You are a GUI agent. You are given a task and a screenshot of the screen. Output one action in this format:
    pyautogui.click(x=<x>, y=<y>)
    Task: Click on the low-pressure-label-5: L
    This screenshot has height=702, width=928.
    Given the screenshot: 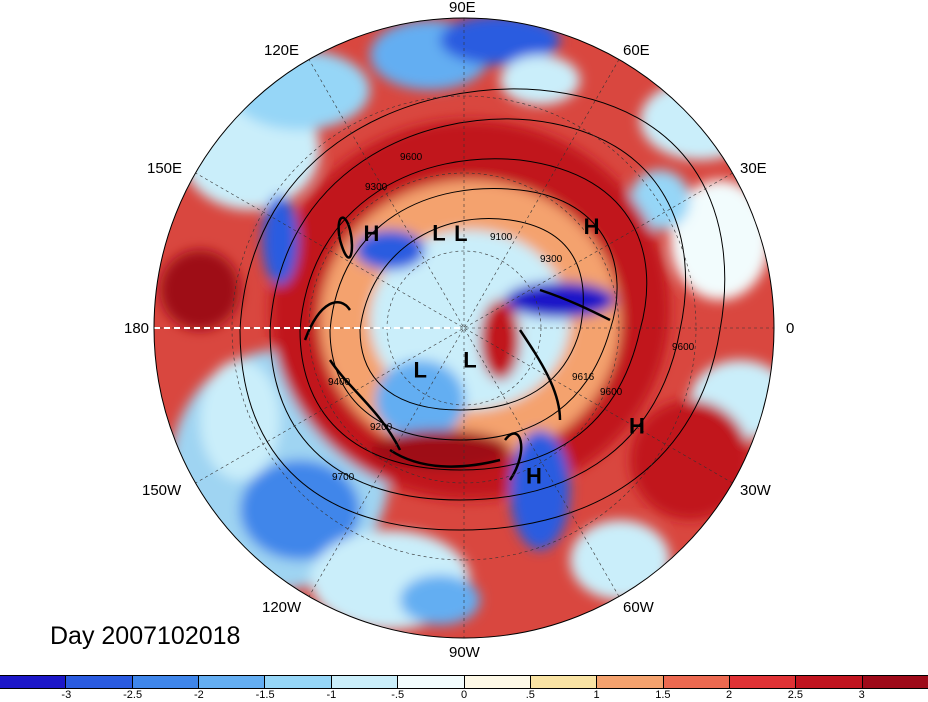 What is the action you would take?
    pyautogui.click(x=469, y=360)
    